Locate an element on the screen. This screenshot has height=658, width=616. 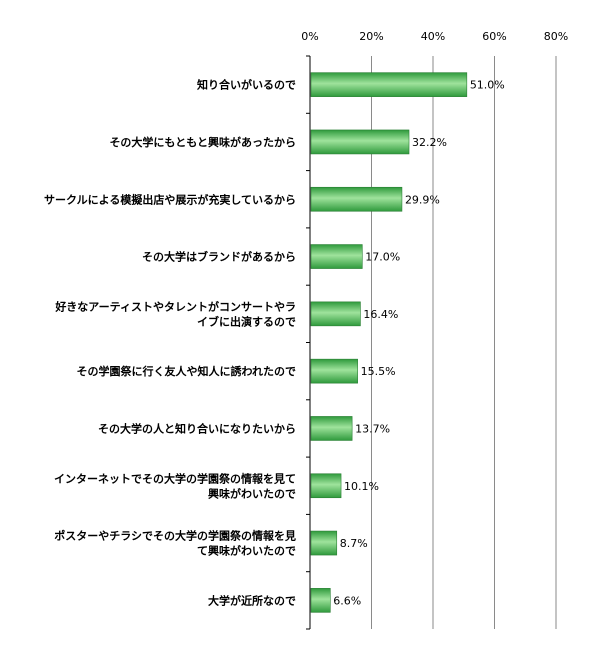
x-tick-label: 40% is located at coordinates (433, 36).